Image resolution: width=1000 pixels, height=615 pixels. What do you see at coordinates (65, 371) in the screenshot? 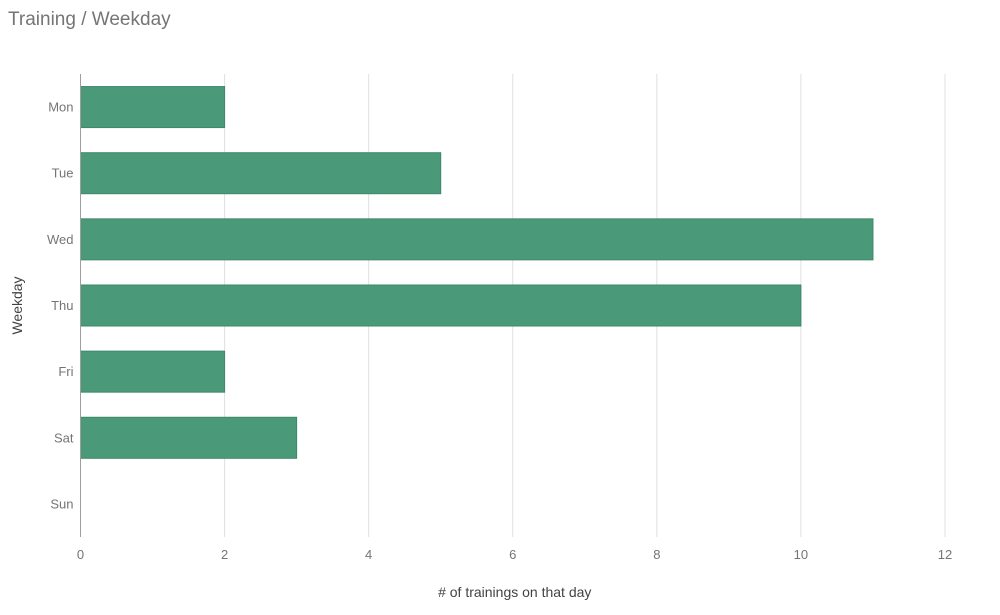
I see `y-tick-label: Fri` at bounding box center [65, 371].